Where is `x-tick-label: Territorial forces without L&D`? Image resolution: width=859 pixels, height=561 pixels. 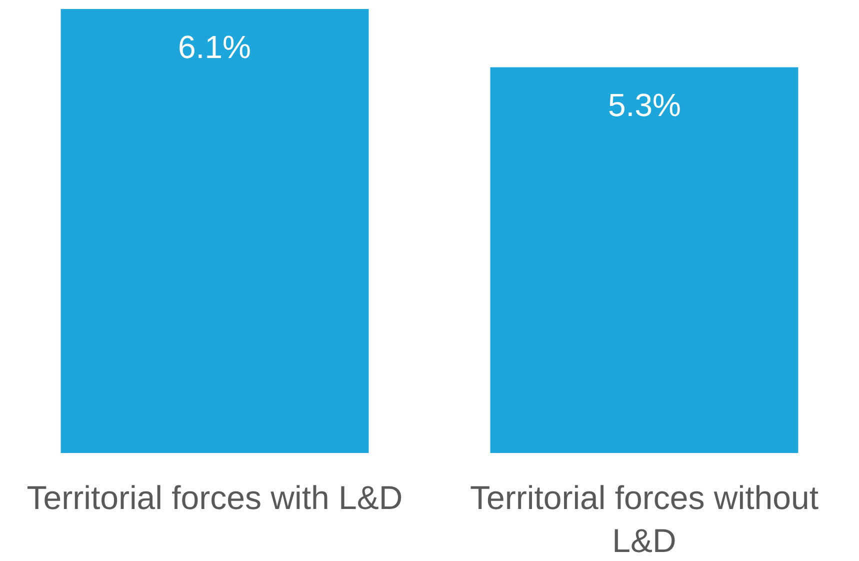
x-tick-label: Territorial forces without L&D is located at coordinates (644, 519).